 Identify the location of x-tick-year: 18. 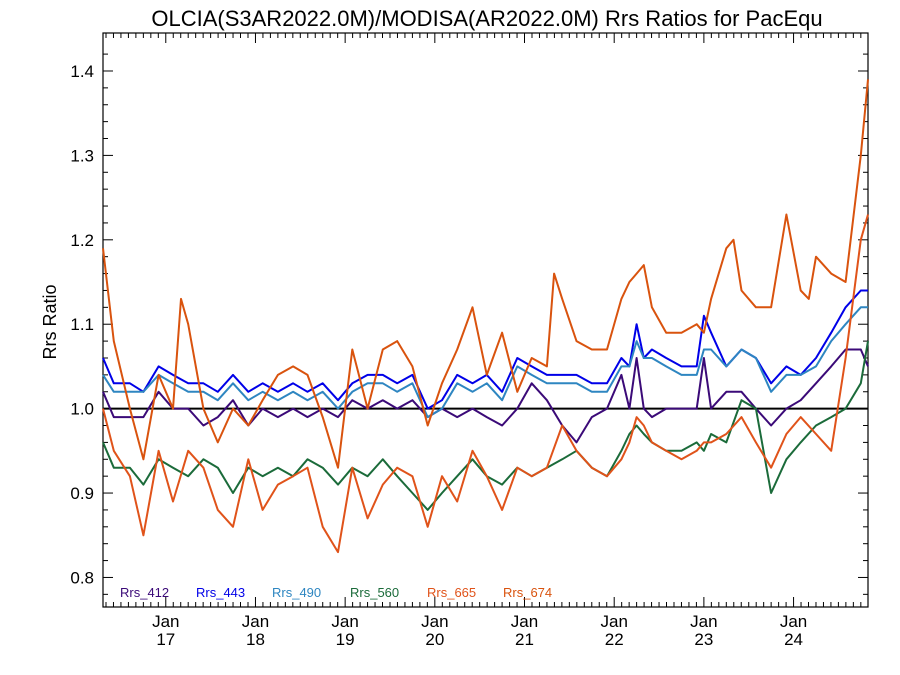
(255, 639).